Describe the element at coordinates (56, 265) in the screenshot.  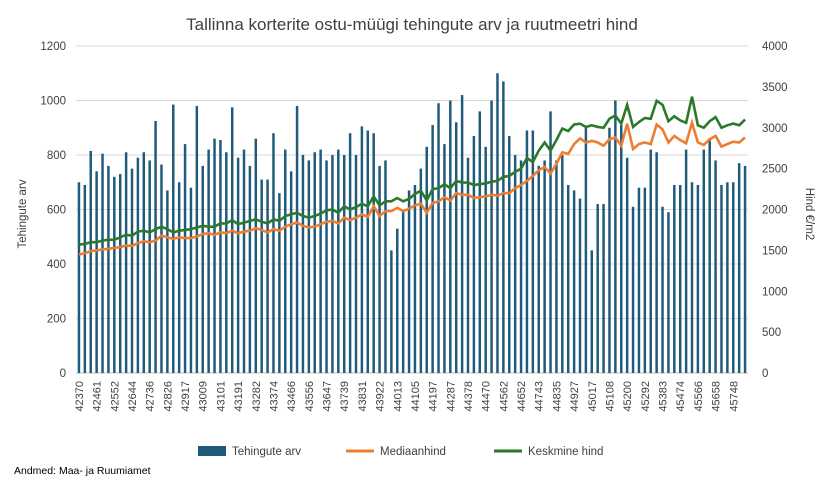
I see `y-left-tick-label: 400` at that location.